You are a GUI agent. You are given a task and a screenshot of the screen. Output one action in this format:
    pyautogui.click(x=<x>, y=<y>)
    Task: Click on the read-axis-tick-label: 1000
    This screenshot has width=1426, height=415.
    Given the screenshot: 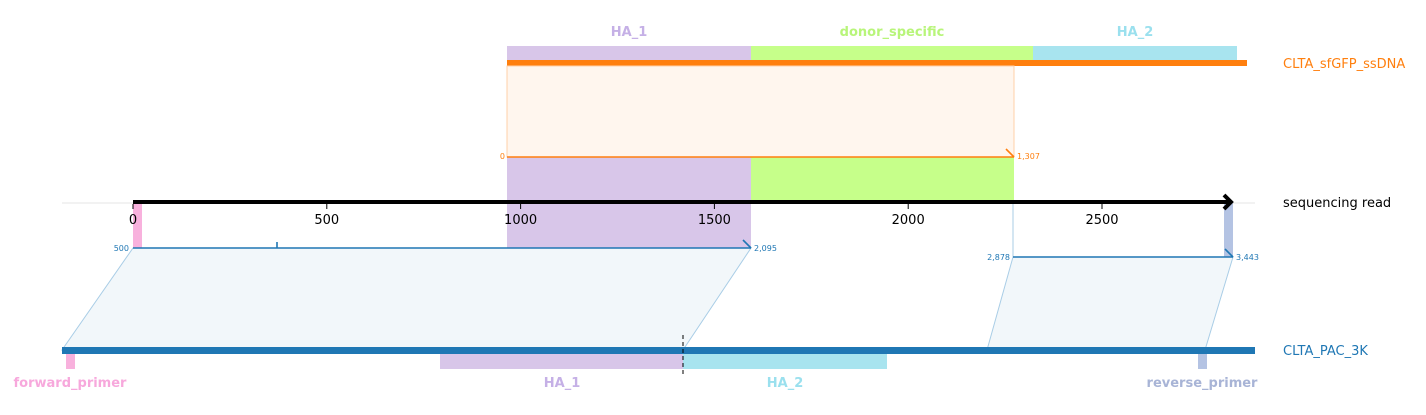 What is the action you would take?
    pyautogui.click(x=520, y=220)
    